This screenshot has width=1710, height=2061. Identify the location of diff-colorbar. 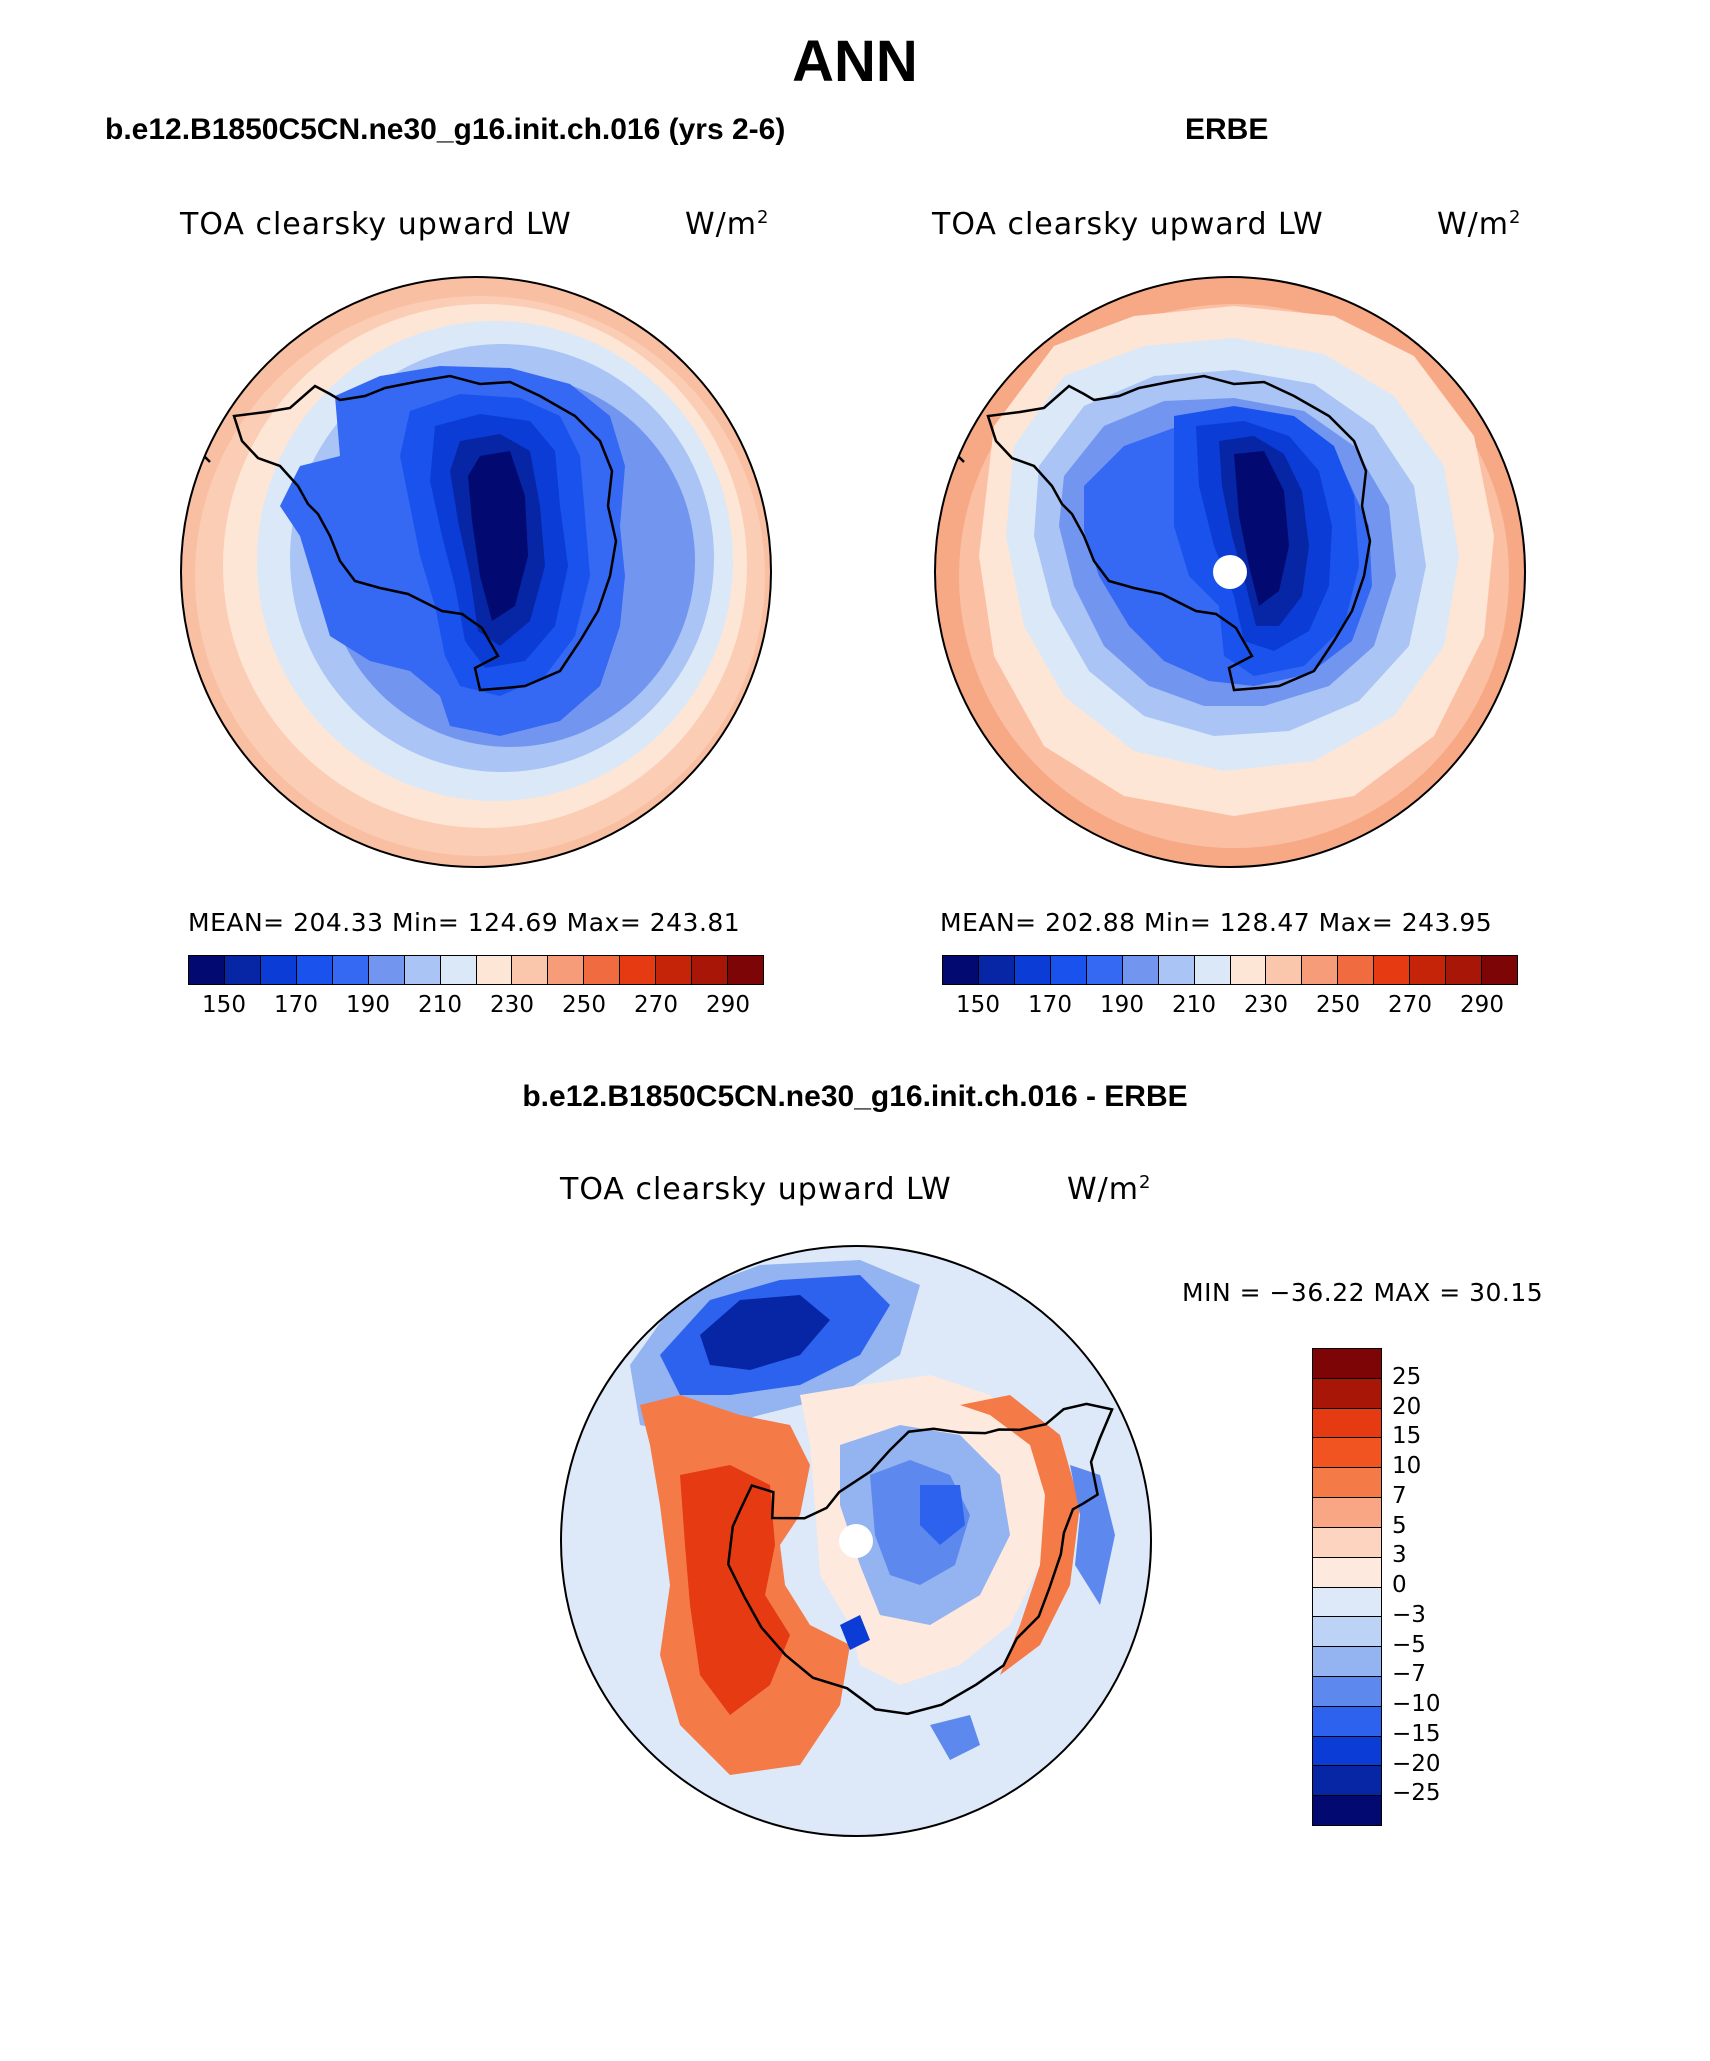
(1347, 1587).